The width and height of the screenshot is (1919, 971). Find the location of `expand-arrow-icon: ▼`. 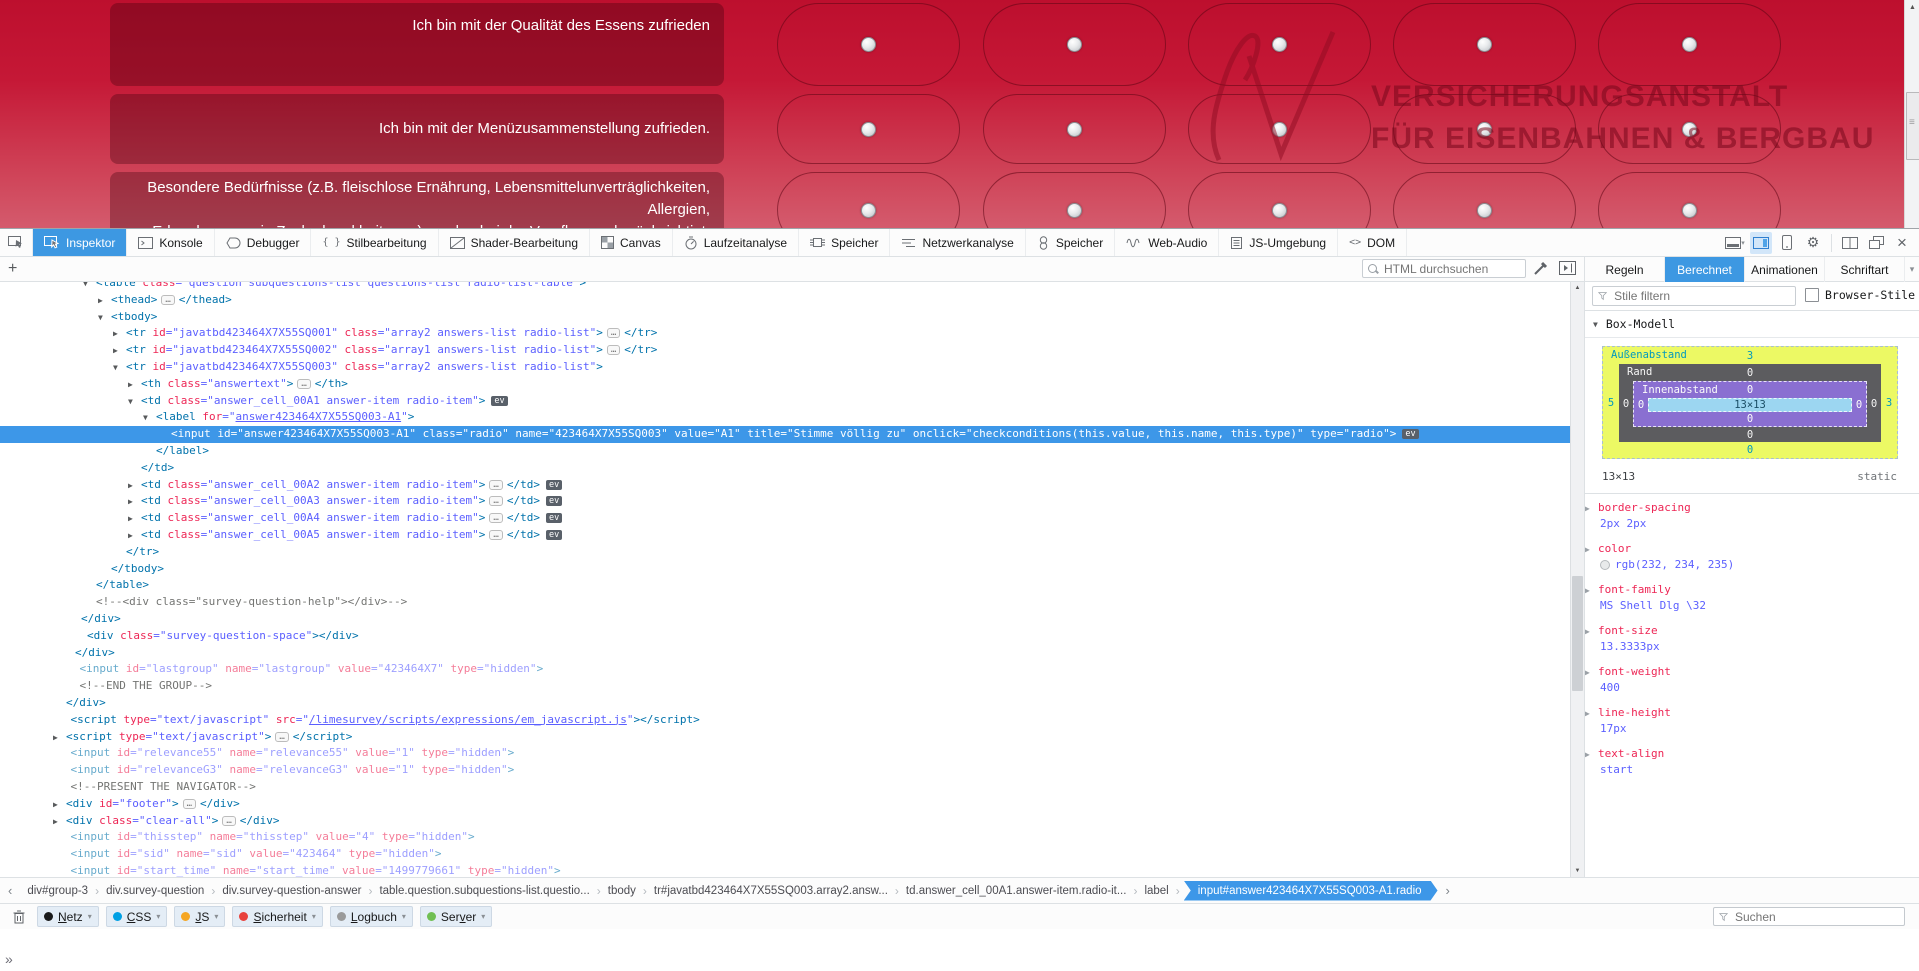

expand-arrow-icon: ▼ is located at coordinates (85, 285).